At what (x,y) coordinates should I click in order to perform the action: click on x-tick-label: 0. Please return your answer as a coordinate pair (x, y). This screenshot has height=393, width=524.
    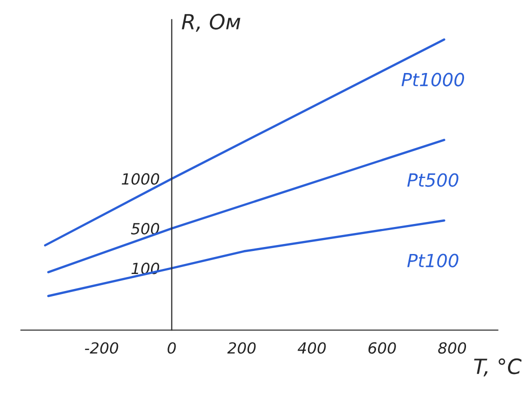
    Looking at the image, I should click on (172, 348).